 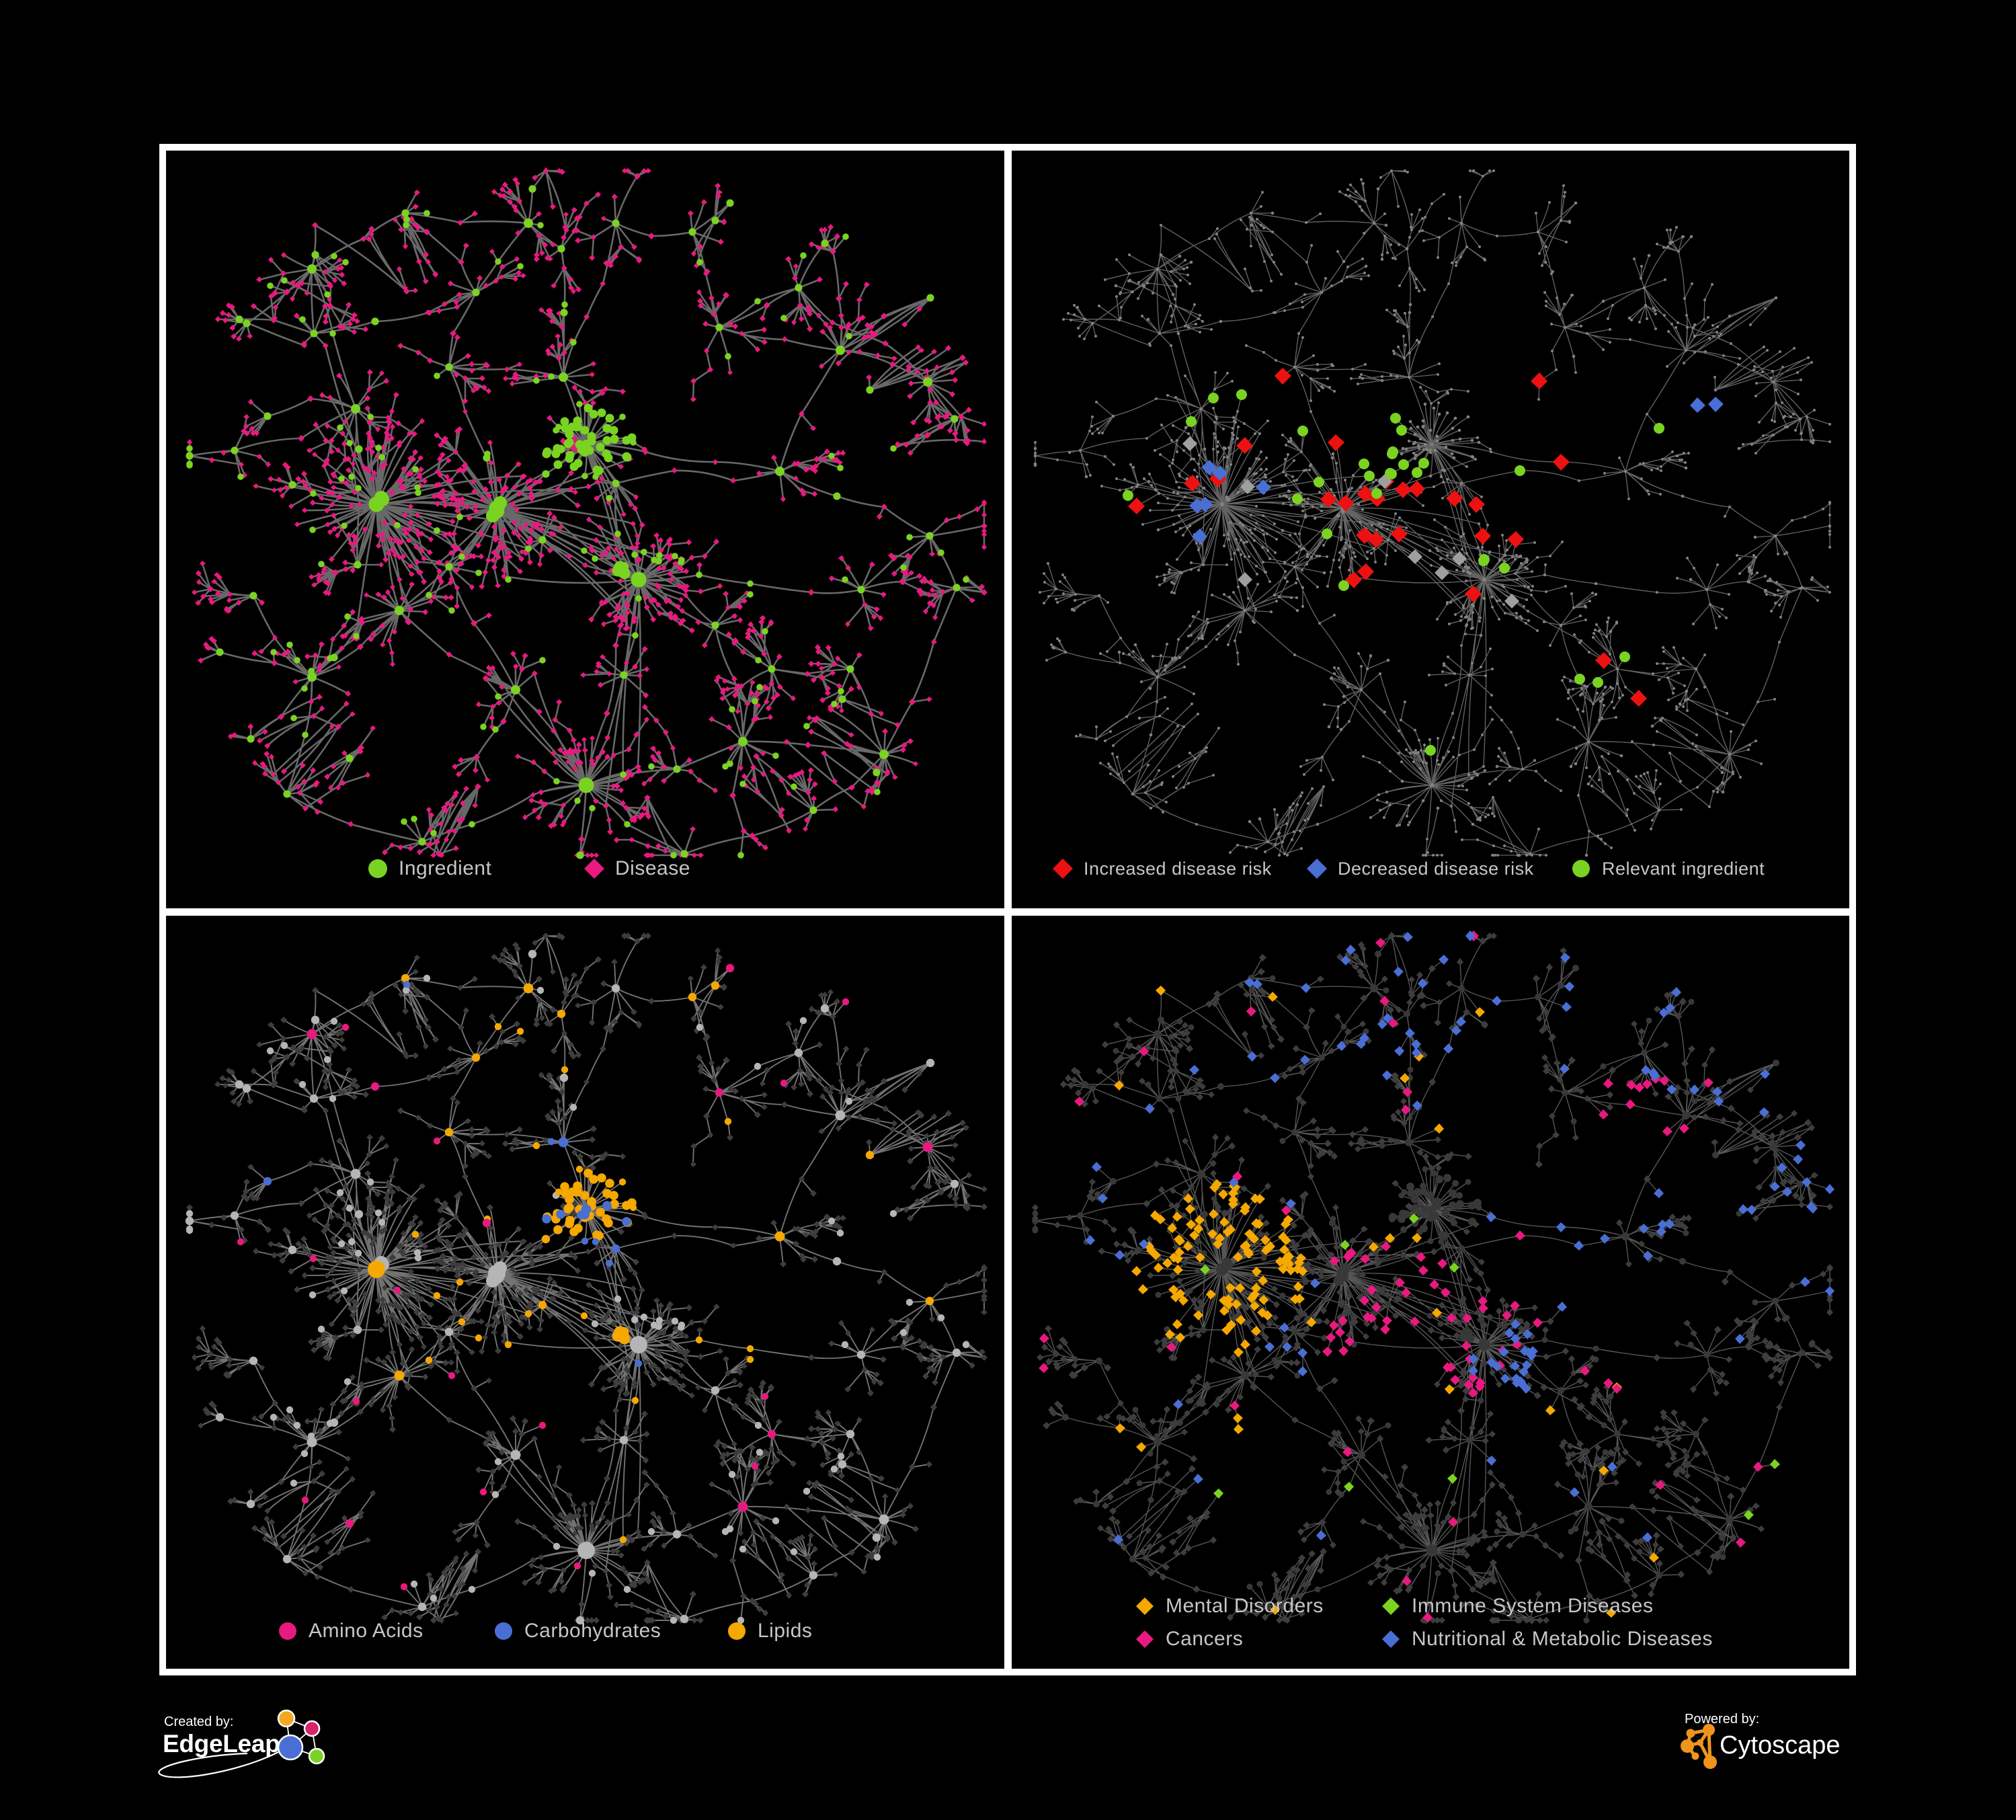 I want to click on svg-text: Cytoscape, so click(x=1780, y=1745).